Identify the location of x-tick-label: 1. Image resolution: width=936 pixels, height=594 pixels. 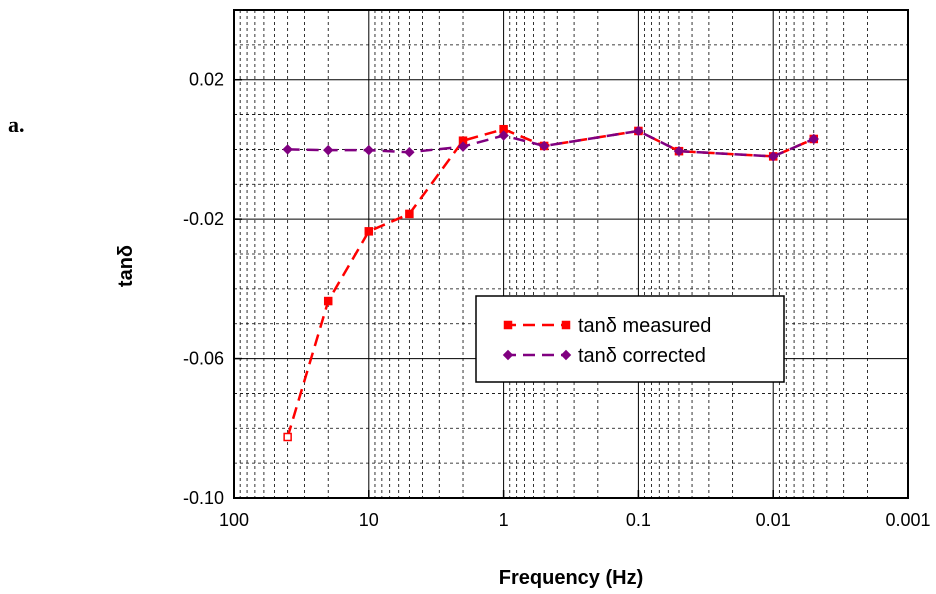
(504, 520).